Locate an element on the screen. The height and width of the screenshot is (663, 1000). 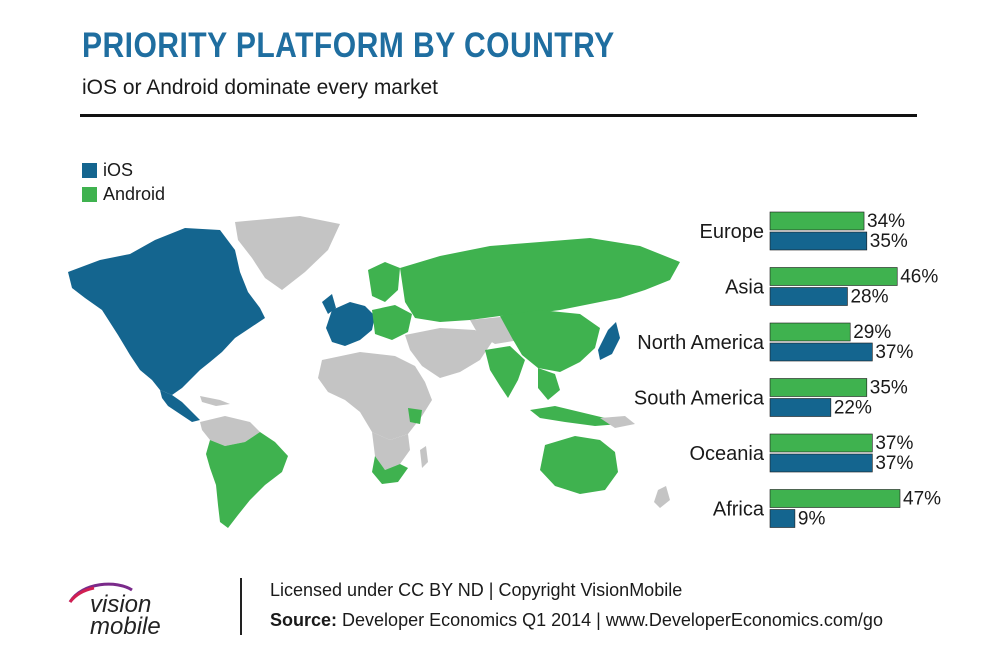
page-title: PRIORITY PLATFORM BY COUNTRY is located at coordinates (348, 45).